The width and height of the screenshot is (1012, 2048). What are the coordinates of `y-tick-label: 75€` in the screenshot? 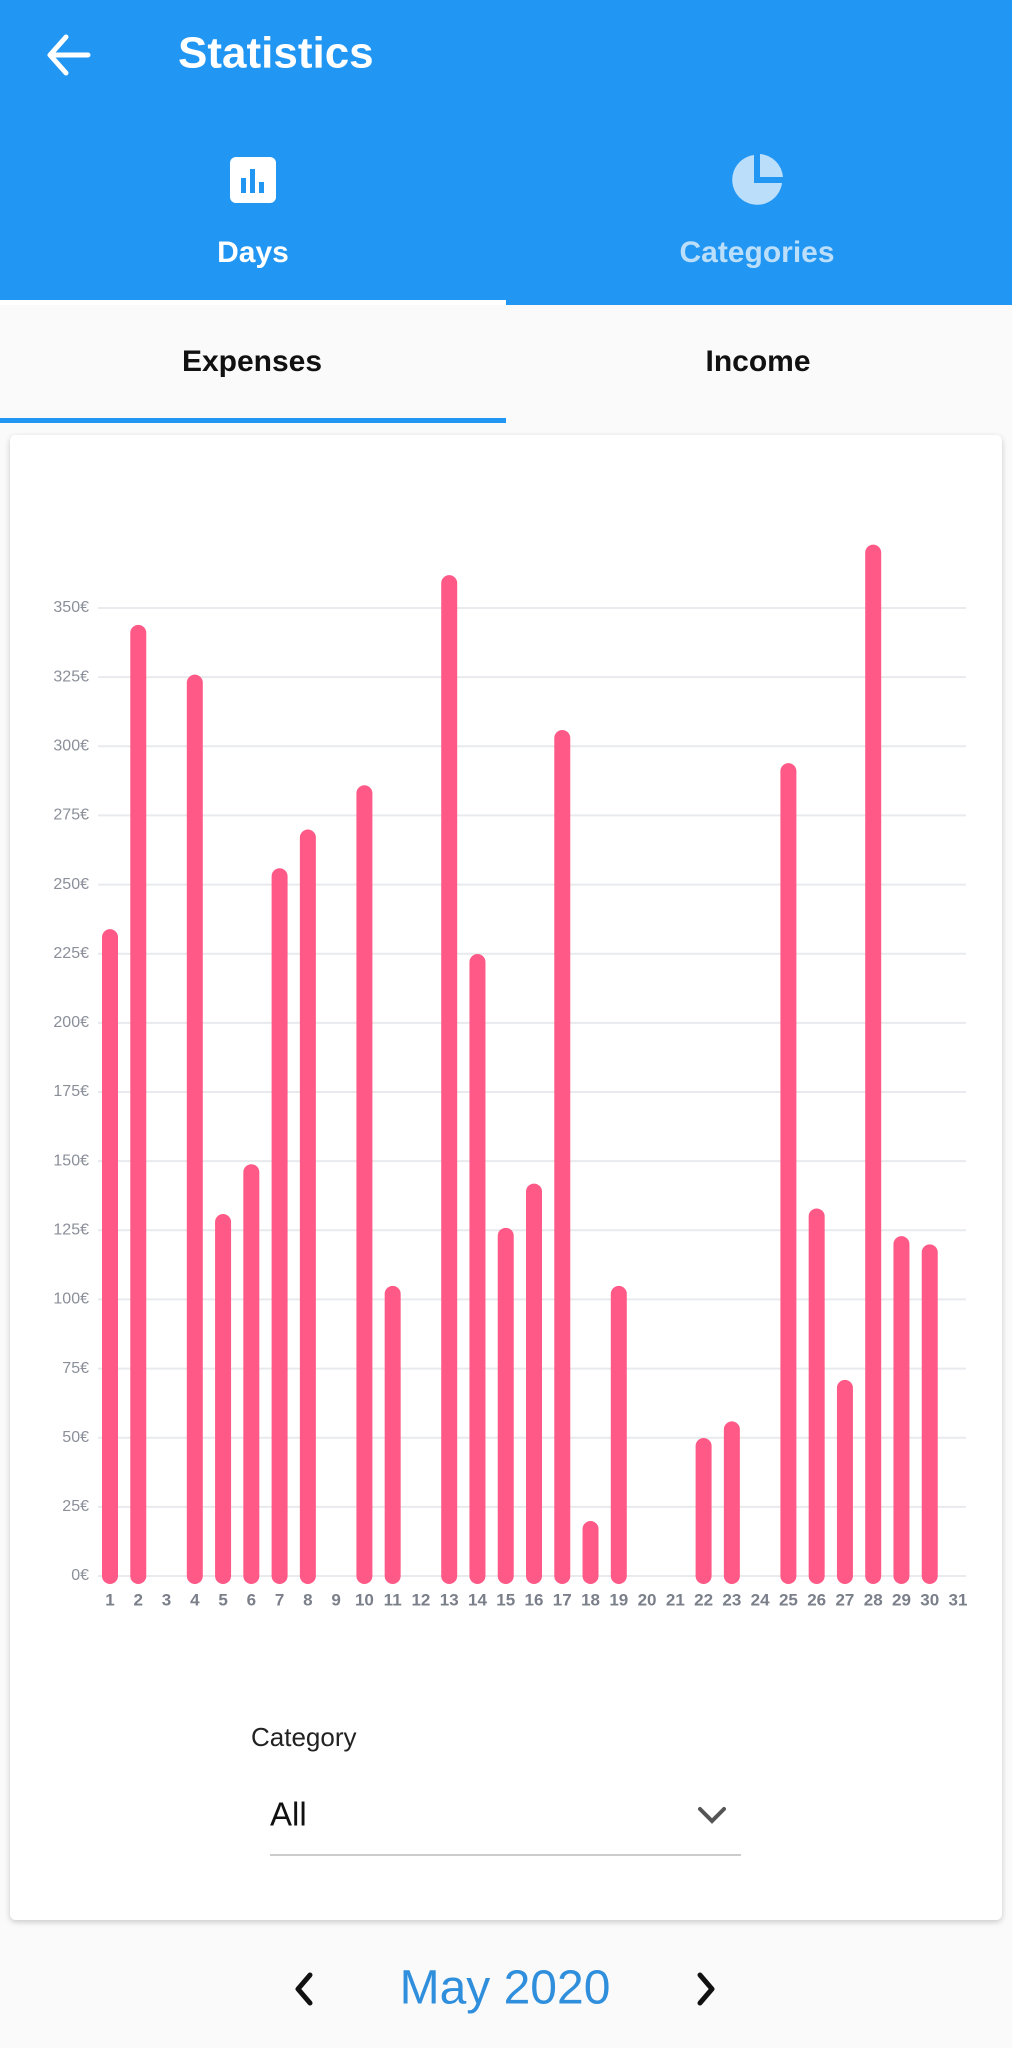 It's located at (75, 1368).